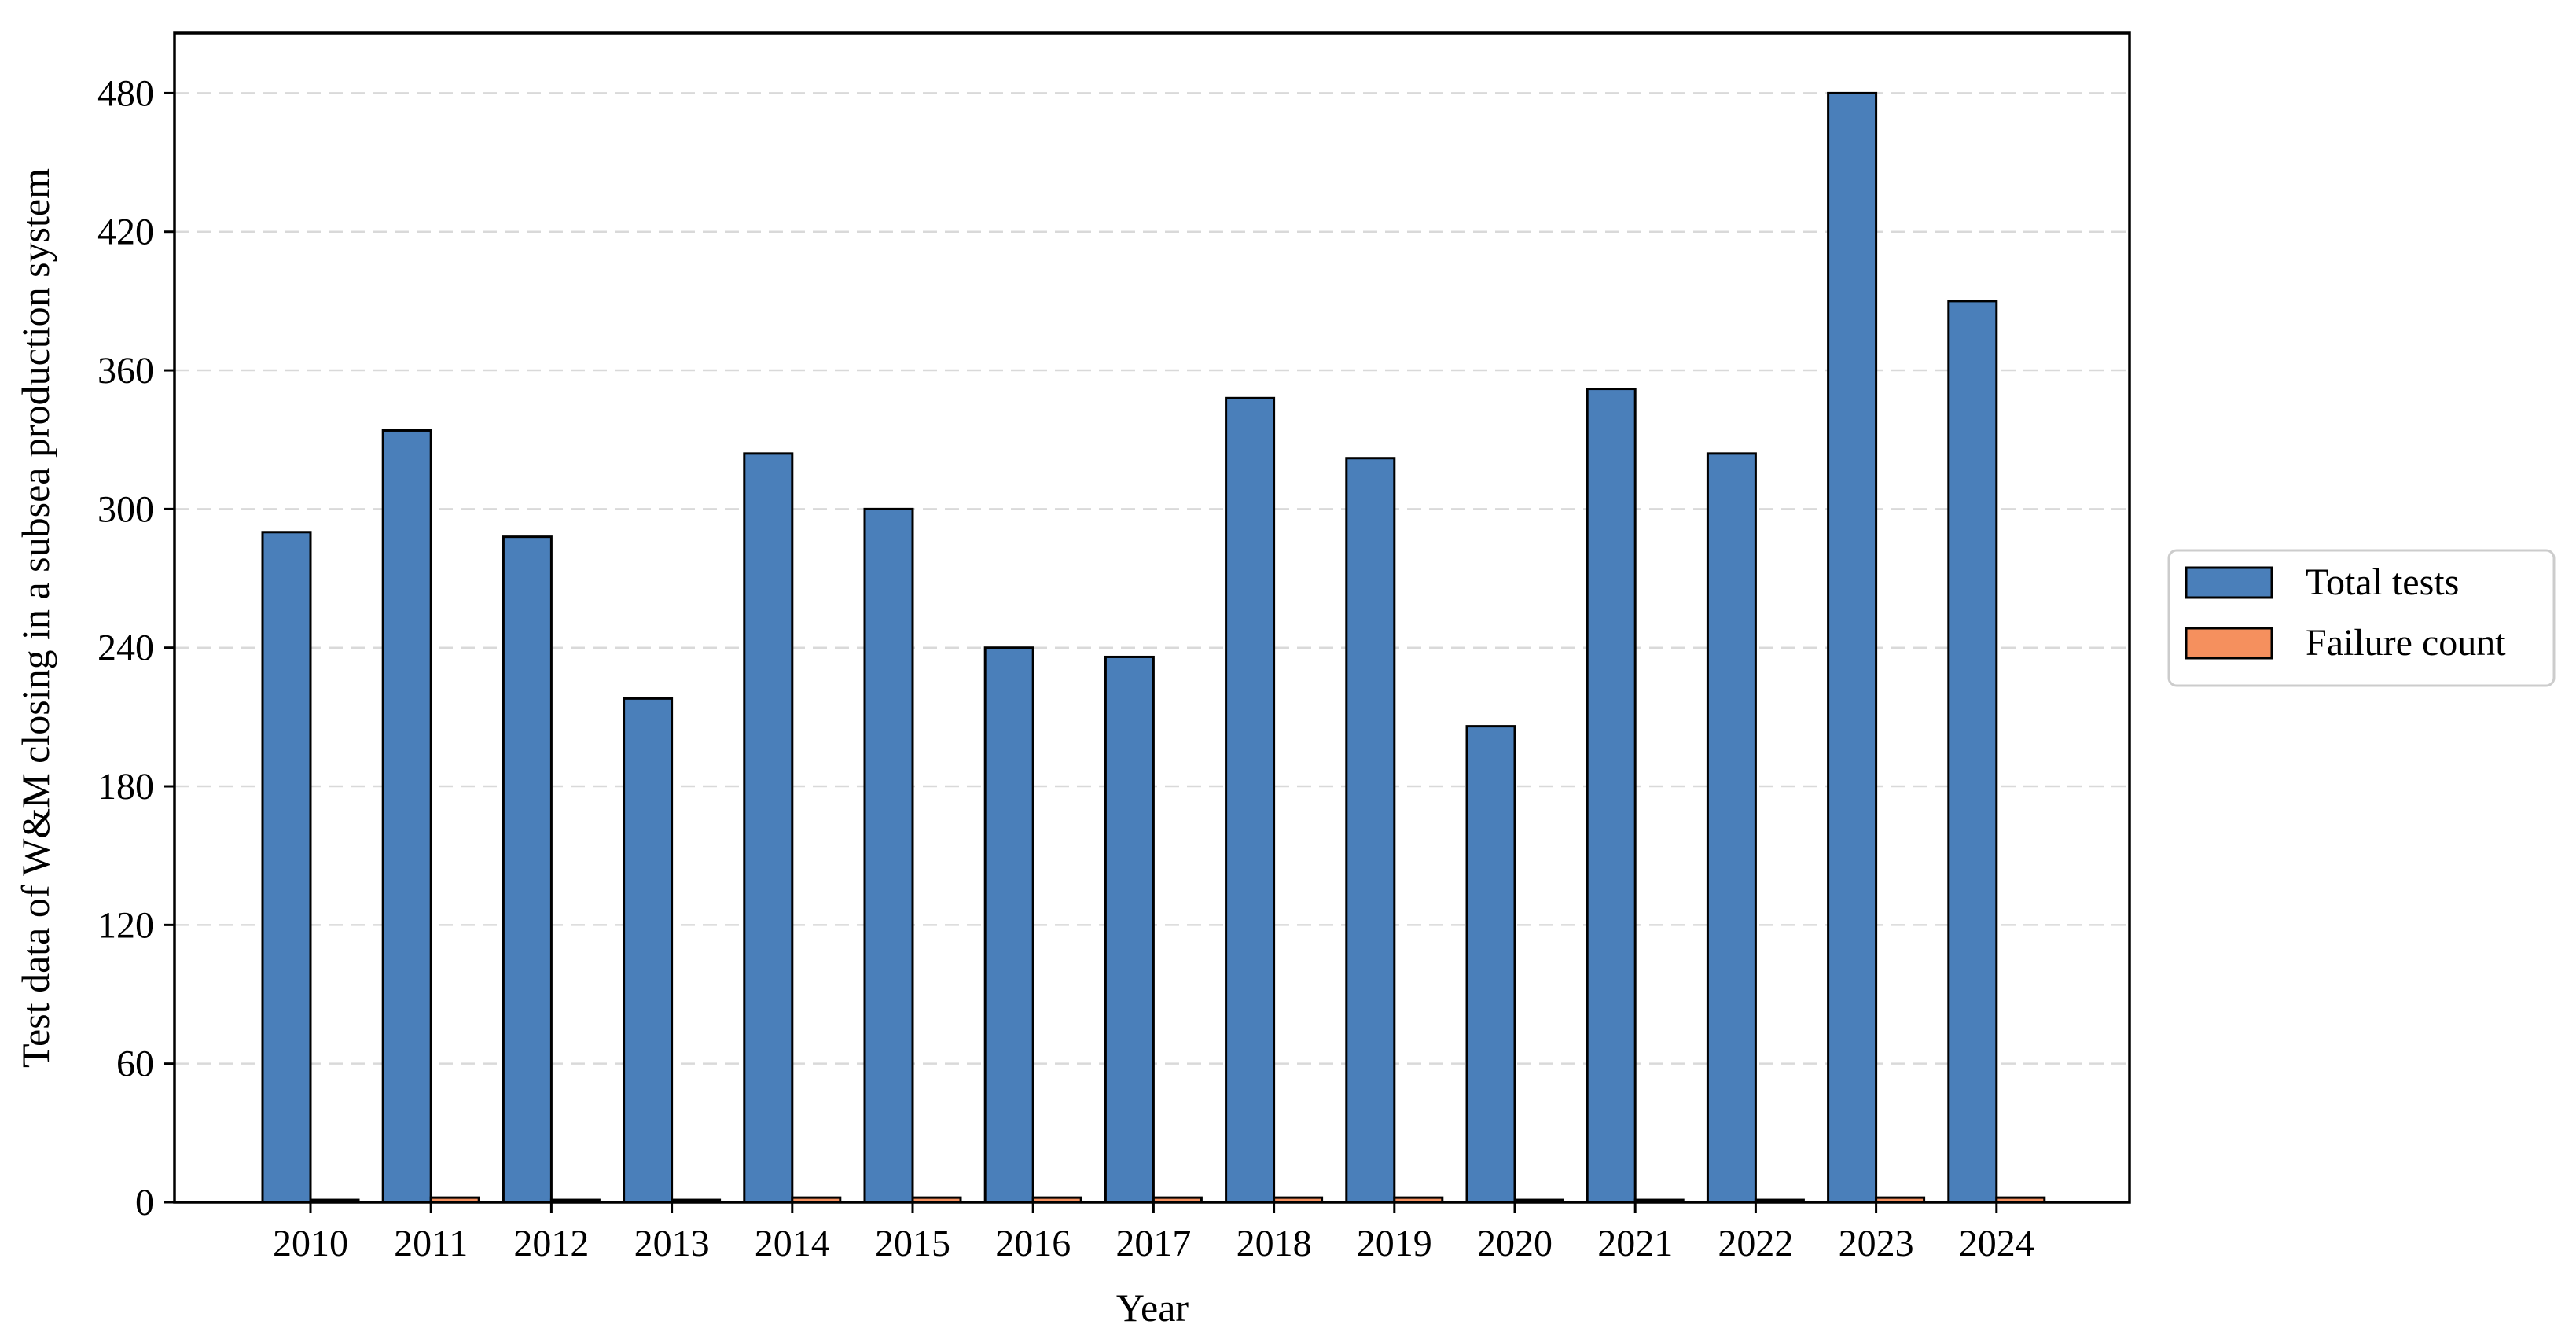 Image resolution: width=2576 pixels, height=1343 pixels. What do you see at coordinates (1370, 831) in the screenshot?
I see `bar-total-tests-2019` at bounding box center [1370, 831].